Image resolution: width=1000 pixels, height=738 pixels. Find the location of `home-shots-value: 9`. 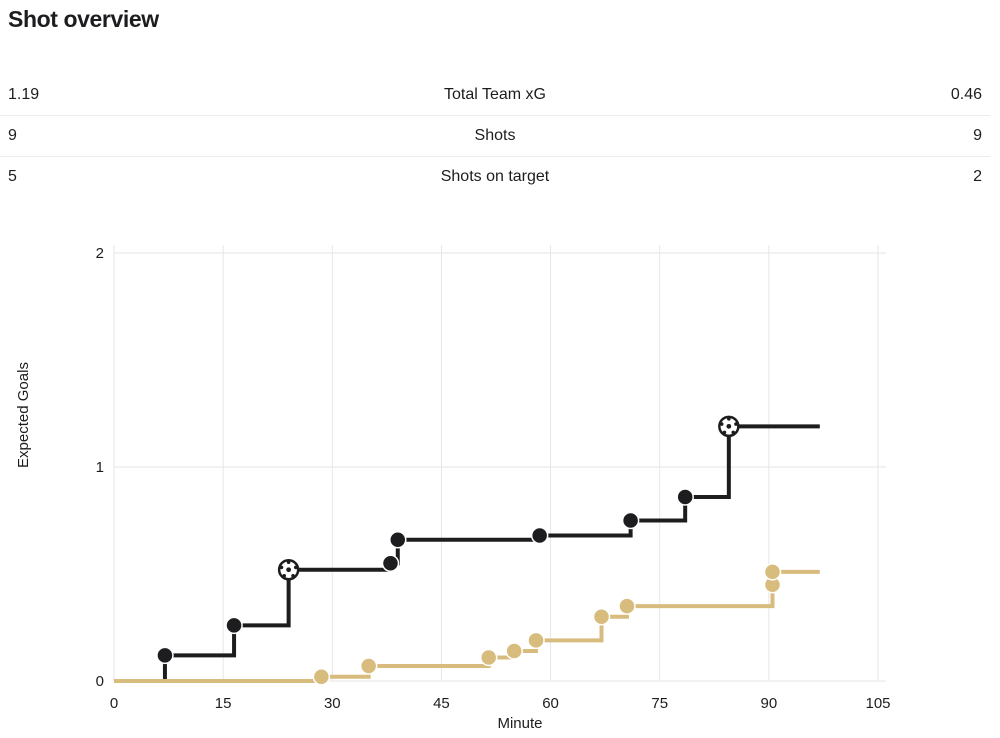

home-shots-value: 9 is located at coordinates (12, 135).